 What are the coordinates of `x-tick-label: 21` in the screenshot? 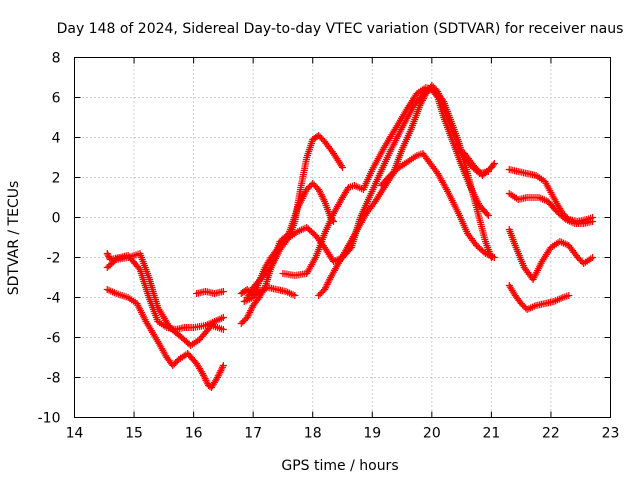 It's located at (491, 434).